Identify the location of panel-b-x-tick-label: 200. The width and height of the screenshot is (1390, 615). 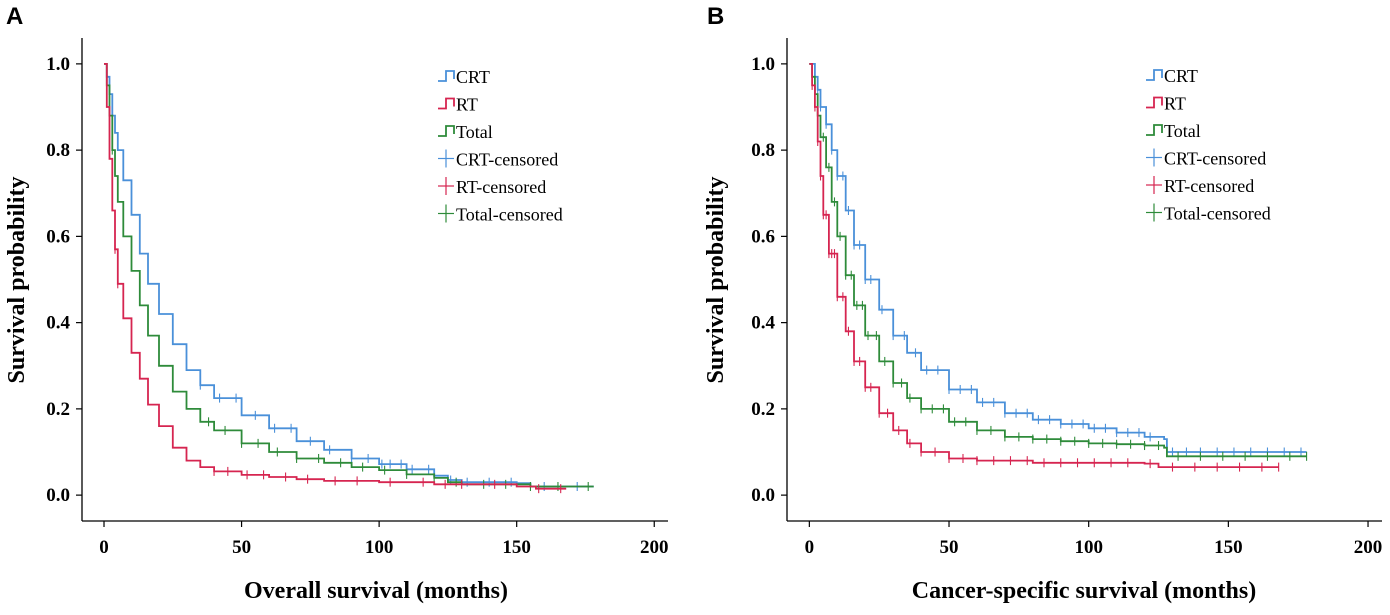
(1368, 547).